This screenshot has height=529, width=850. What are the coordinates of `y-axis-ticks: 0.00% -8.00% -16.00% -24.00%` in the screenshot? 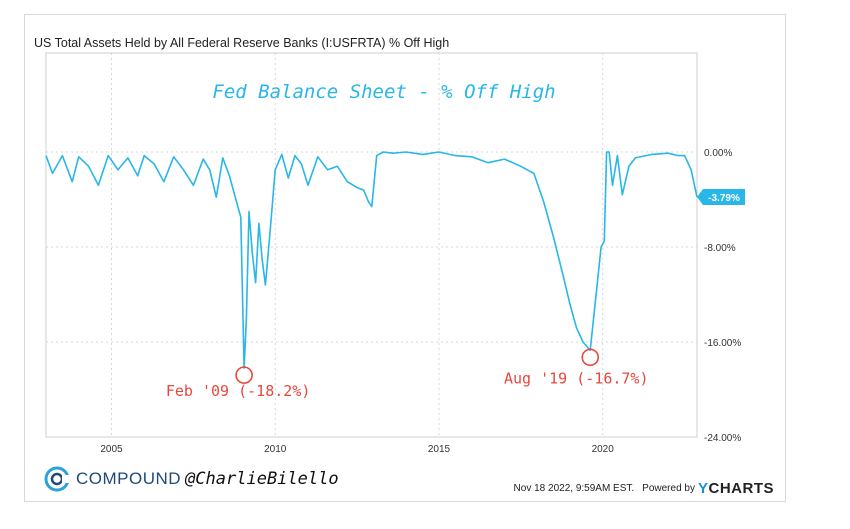 It's located at (722, 296).